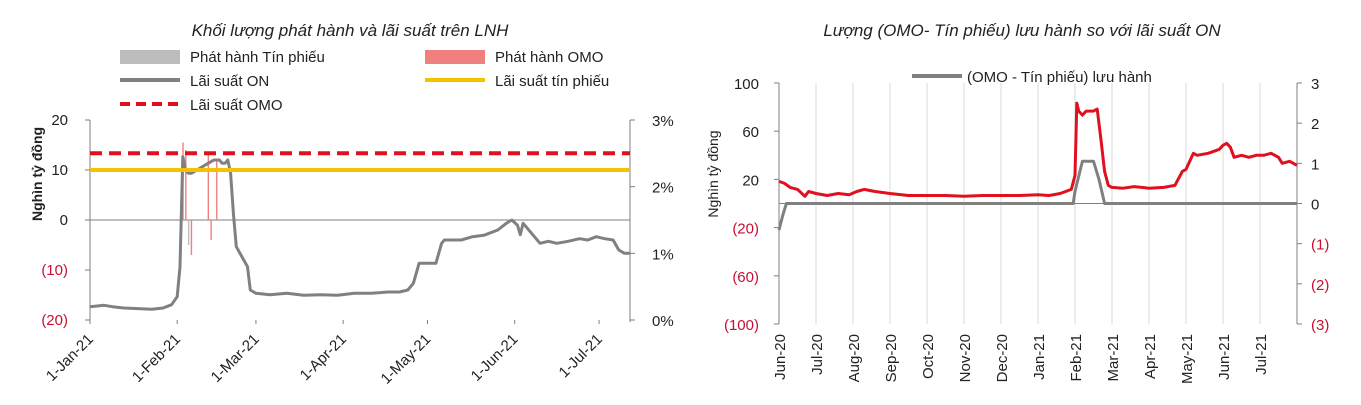 This screenshot has height=405, width=1361. Describe the element at coordinates (235, 358) in the screenshot. I see `left-x-tick-label-2: 1-Mar-21` at that location.